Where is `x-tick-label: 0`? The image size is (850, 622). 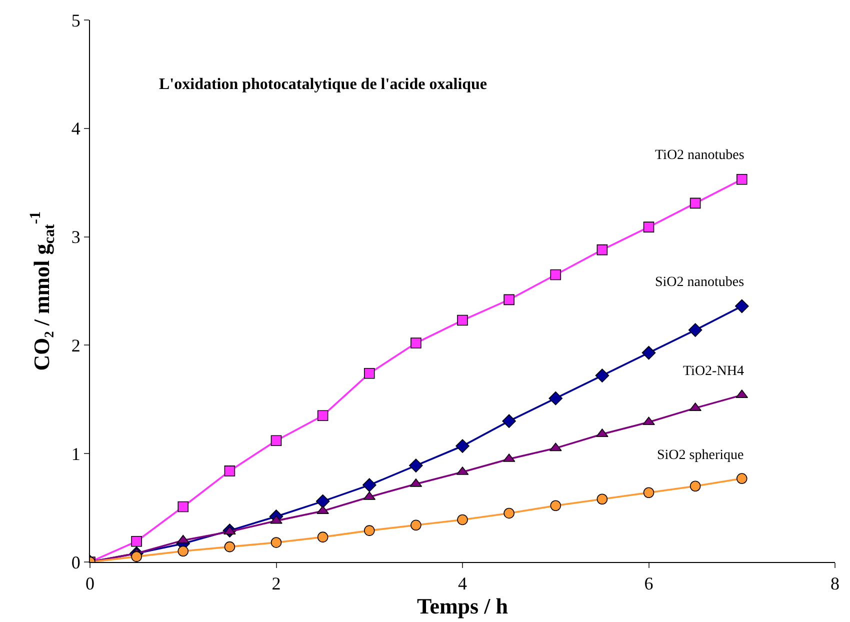
x-tick-label: 0 is located at coordinates (90, 584).